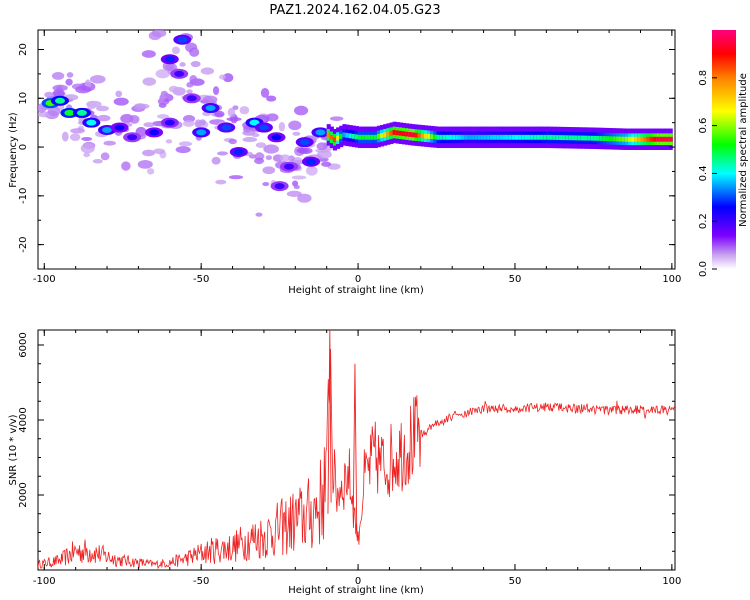 This screenshot has width=750, height=600. I want to click on colorbar-tick-label: 0.4, so click(703, 173).